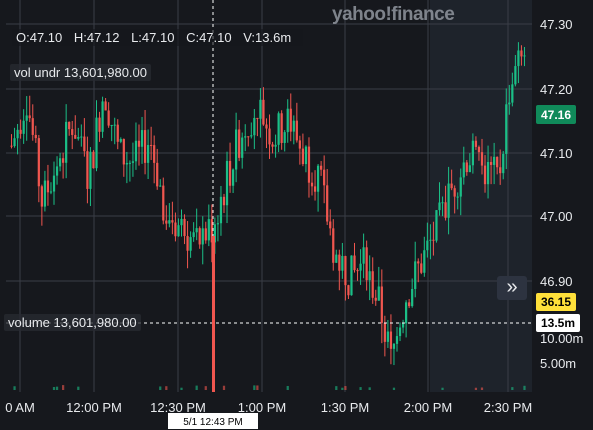  Describe the element at coordinates (20, 407) in the screenshot. I see `time-tick-label: 0 AM` at that location.